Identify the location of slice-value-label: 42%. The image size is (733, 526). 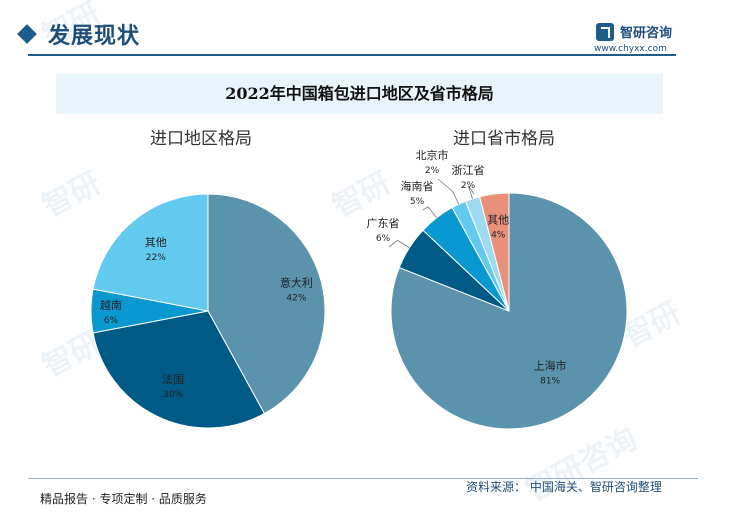
(296, 298).